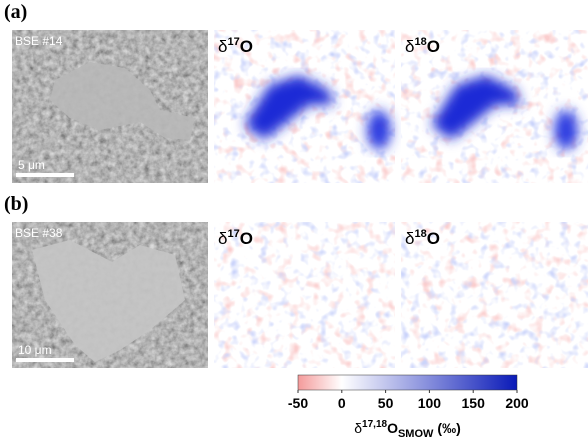 Image resolution: width=588 pixels, height=441 pixels. I want to click on panel-label: (a), so click(15, 12).